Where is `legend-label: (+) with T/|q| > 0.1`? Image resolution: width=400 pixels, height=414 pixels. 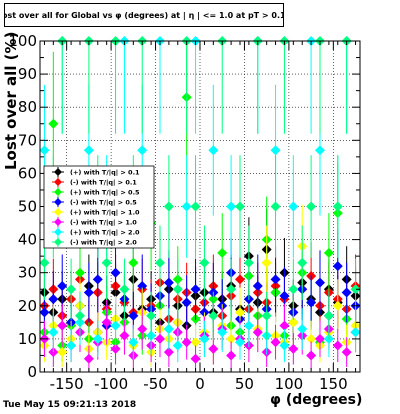 legend-label: (+) with T/|q| > 0.1 is located at coordinates (105, 173).